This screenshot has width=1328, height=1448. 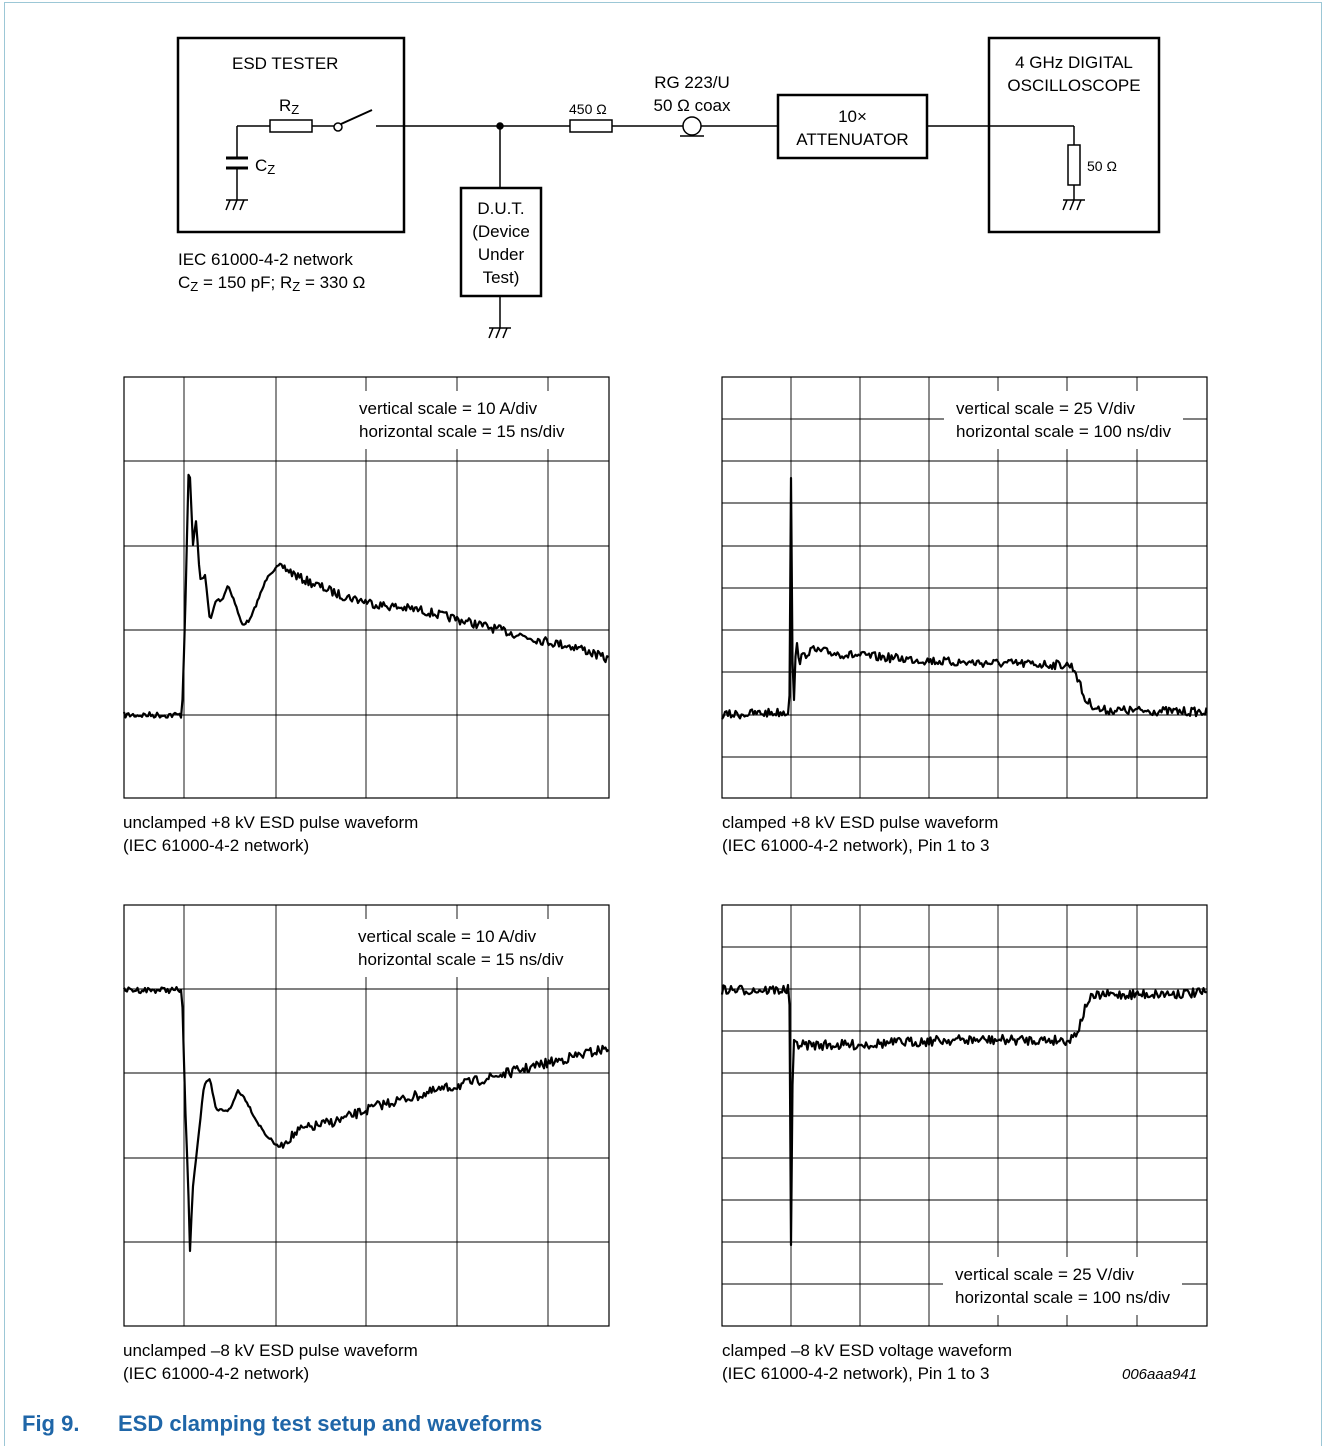 What do you see at coordinates (51, 1423) in the screenshot?
I see `figure-number: Fig 9.` at bounding box center [51, 1423].